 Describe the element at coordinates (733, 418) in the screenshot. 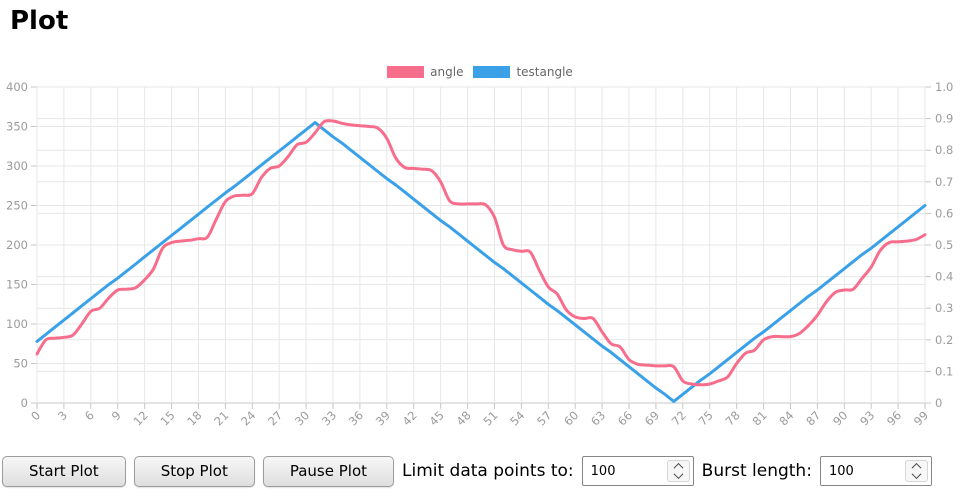

I see `svg-text: 78` at that location.